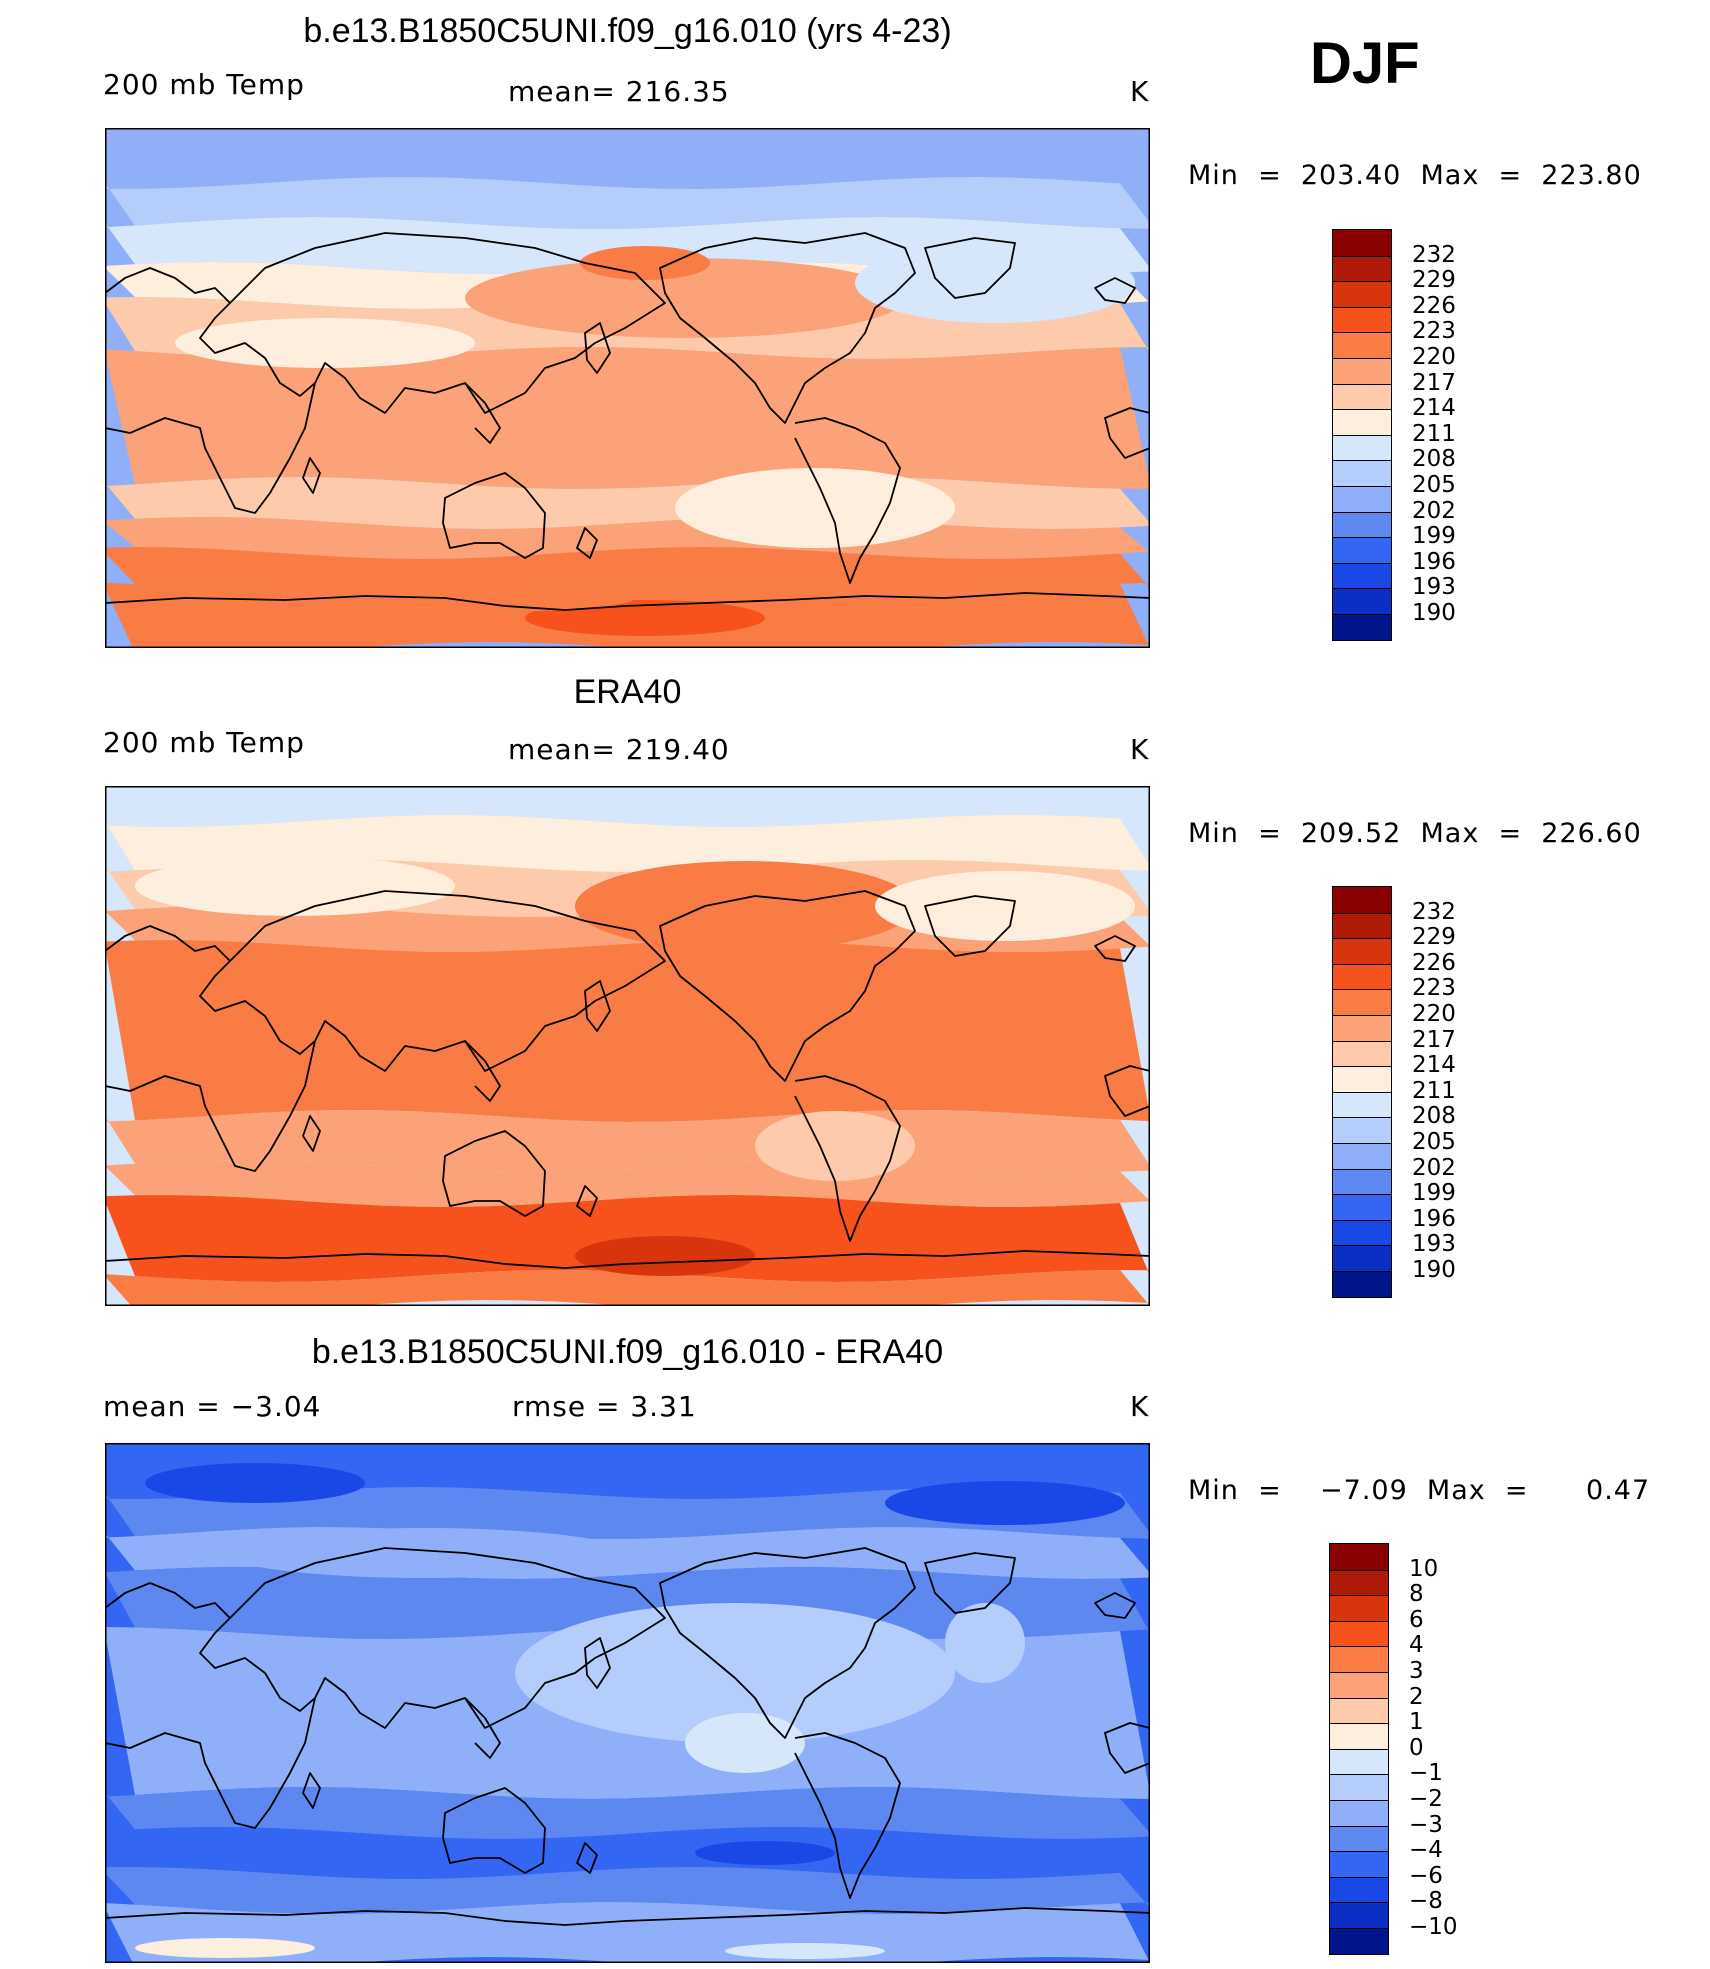  Describe the element at coordinates (1140, 91) in the screenshot. I see `panel-1-units: K` at that location.